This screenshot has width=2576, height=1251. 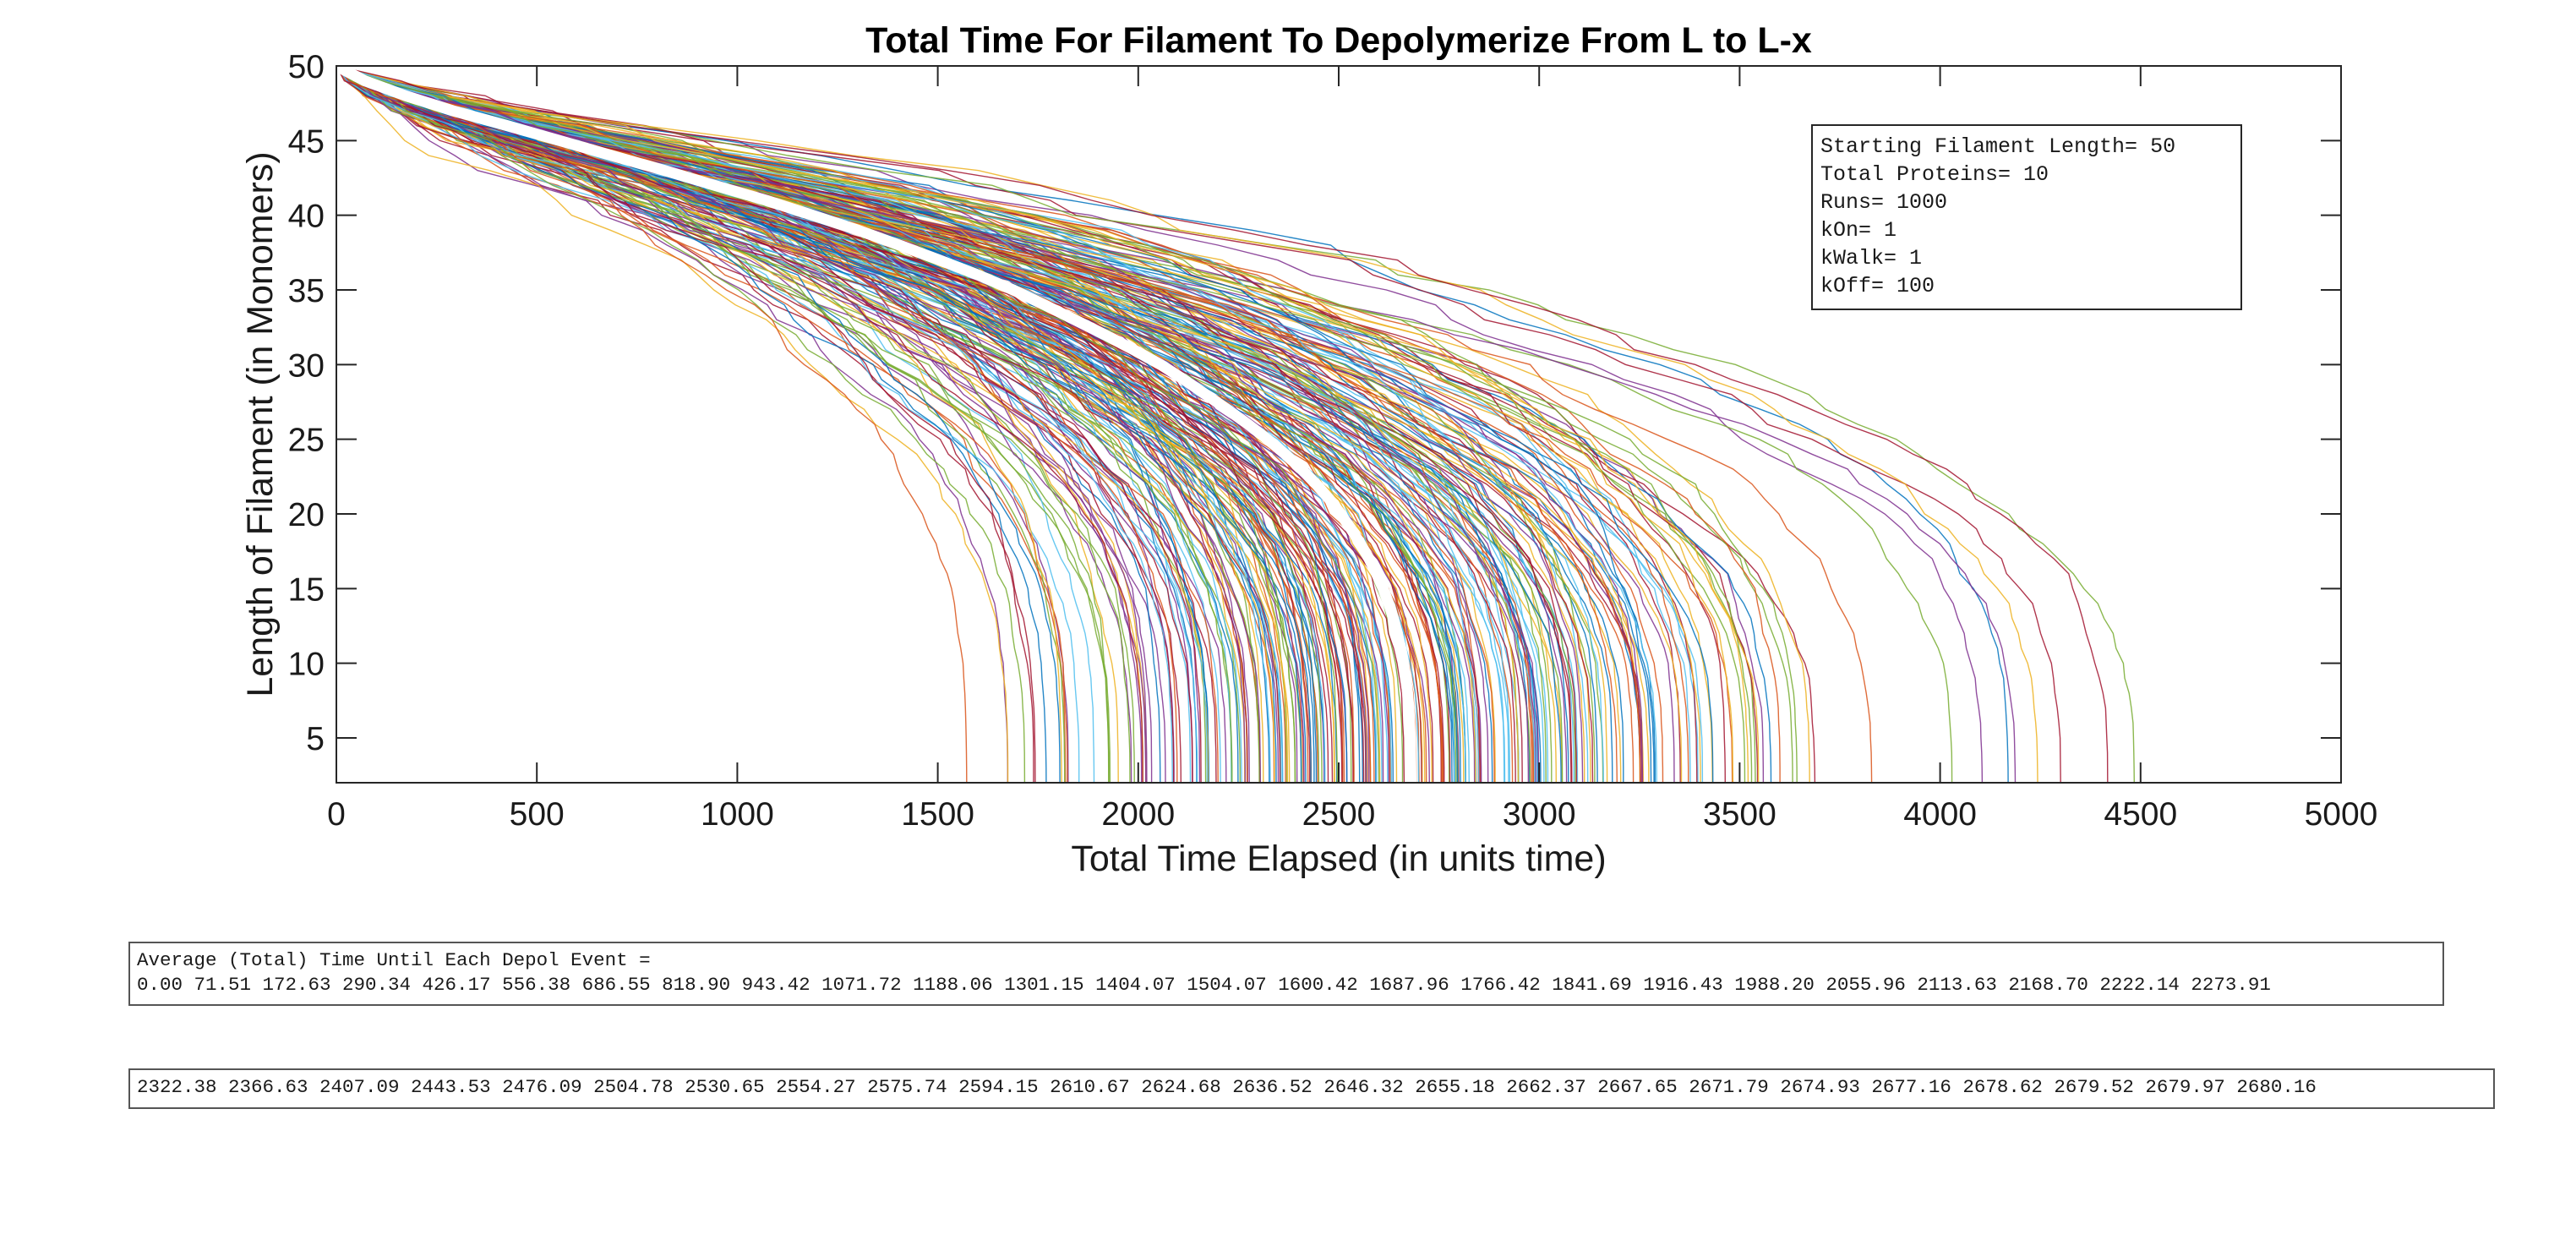 I want to click on y-tick-label: 5, so click(x=315, y=739).